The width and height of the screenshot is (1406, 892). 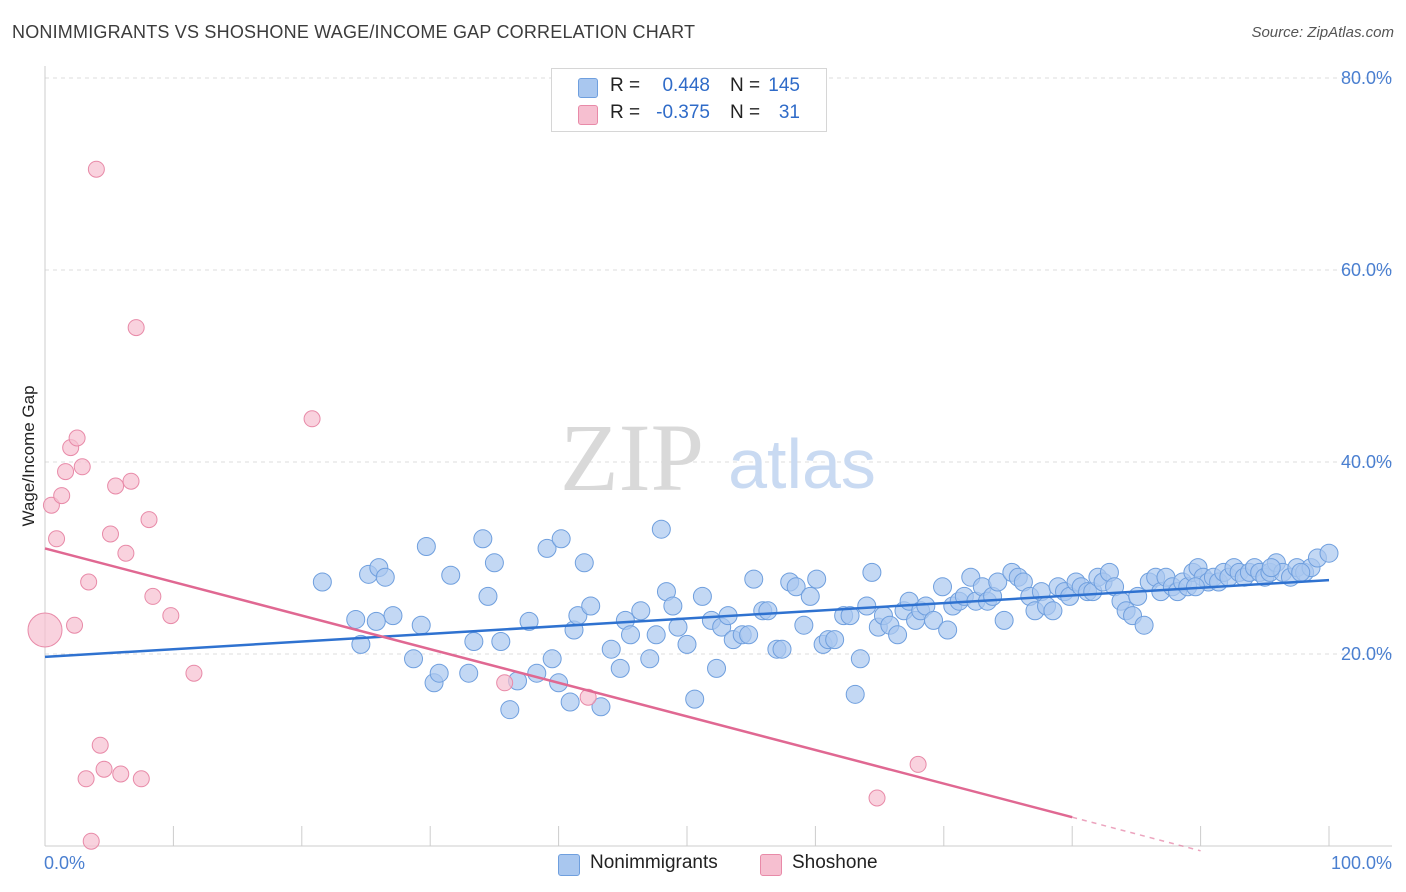 What do you see at coordinates (1322, 32) in the screenshot?
I see `source-credit: Source: ZipAtlas.com` at bounding box center [1322, 32].